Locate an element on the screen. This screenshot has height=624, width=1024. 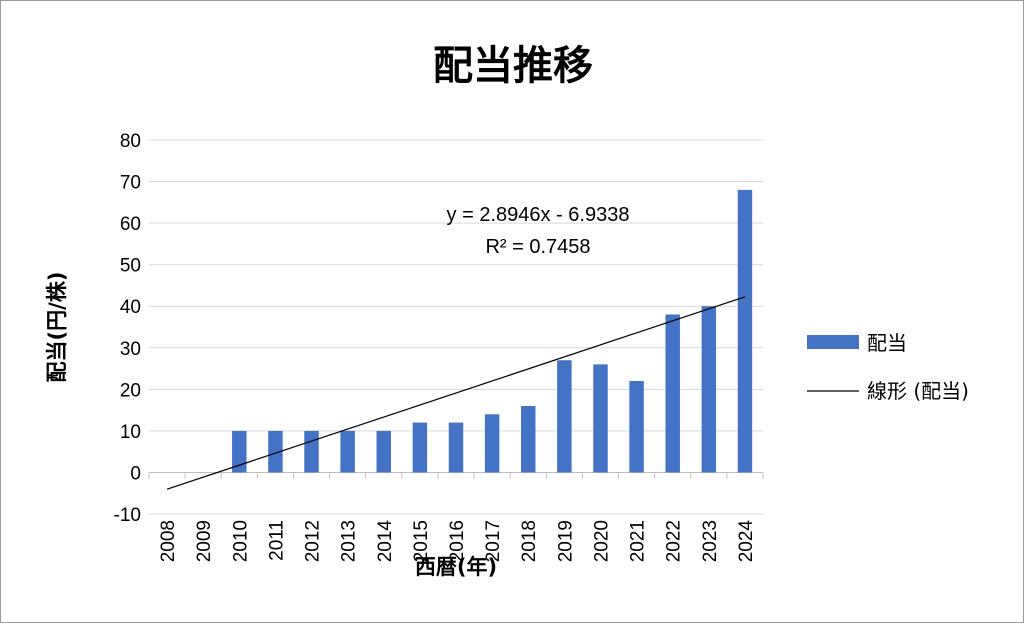
x-tick-label: 2021 is located at coordinates (638, 541).